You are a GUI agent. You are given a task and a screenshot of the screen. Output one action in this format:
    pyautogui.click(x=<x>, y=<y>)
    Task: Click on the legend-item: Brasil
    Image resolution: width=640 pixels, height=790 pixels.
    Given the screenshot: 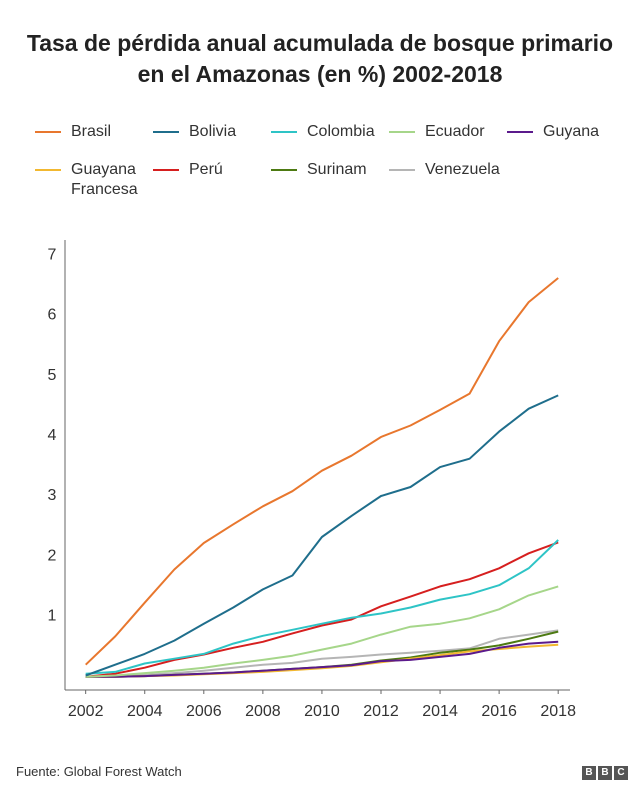 What is the action you would take?
    pyautogui.click(x=94, y=132)
    